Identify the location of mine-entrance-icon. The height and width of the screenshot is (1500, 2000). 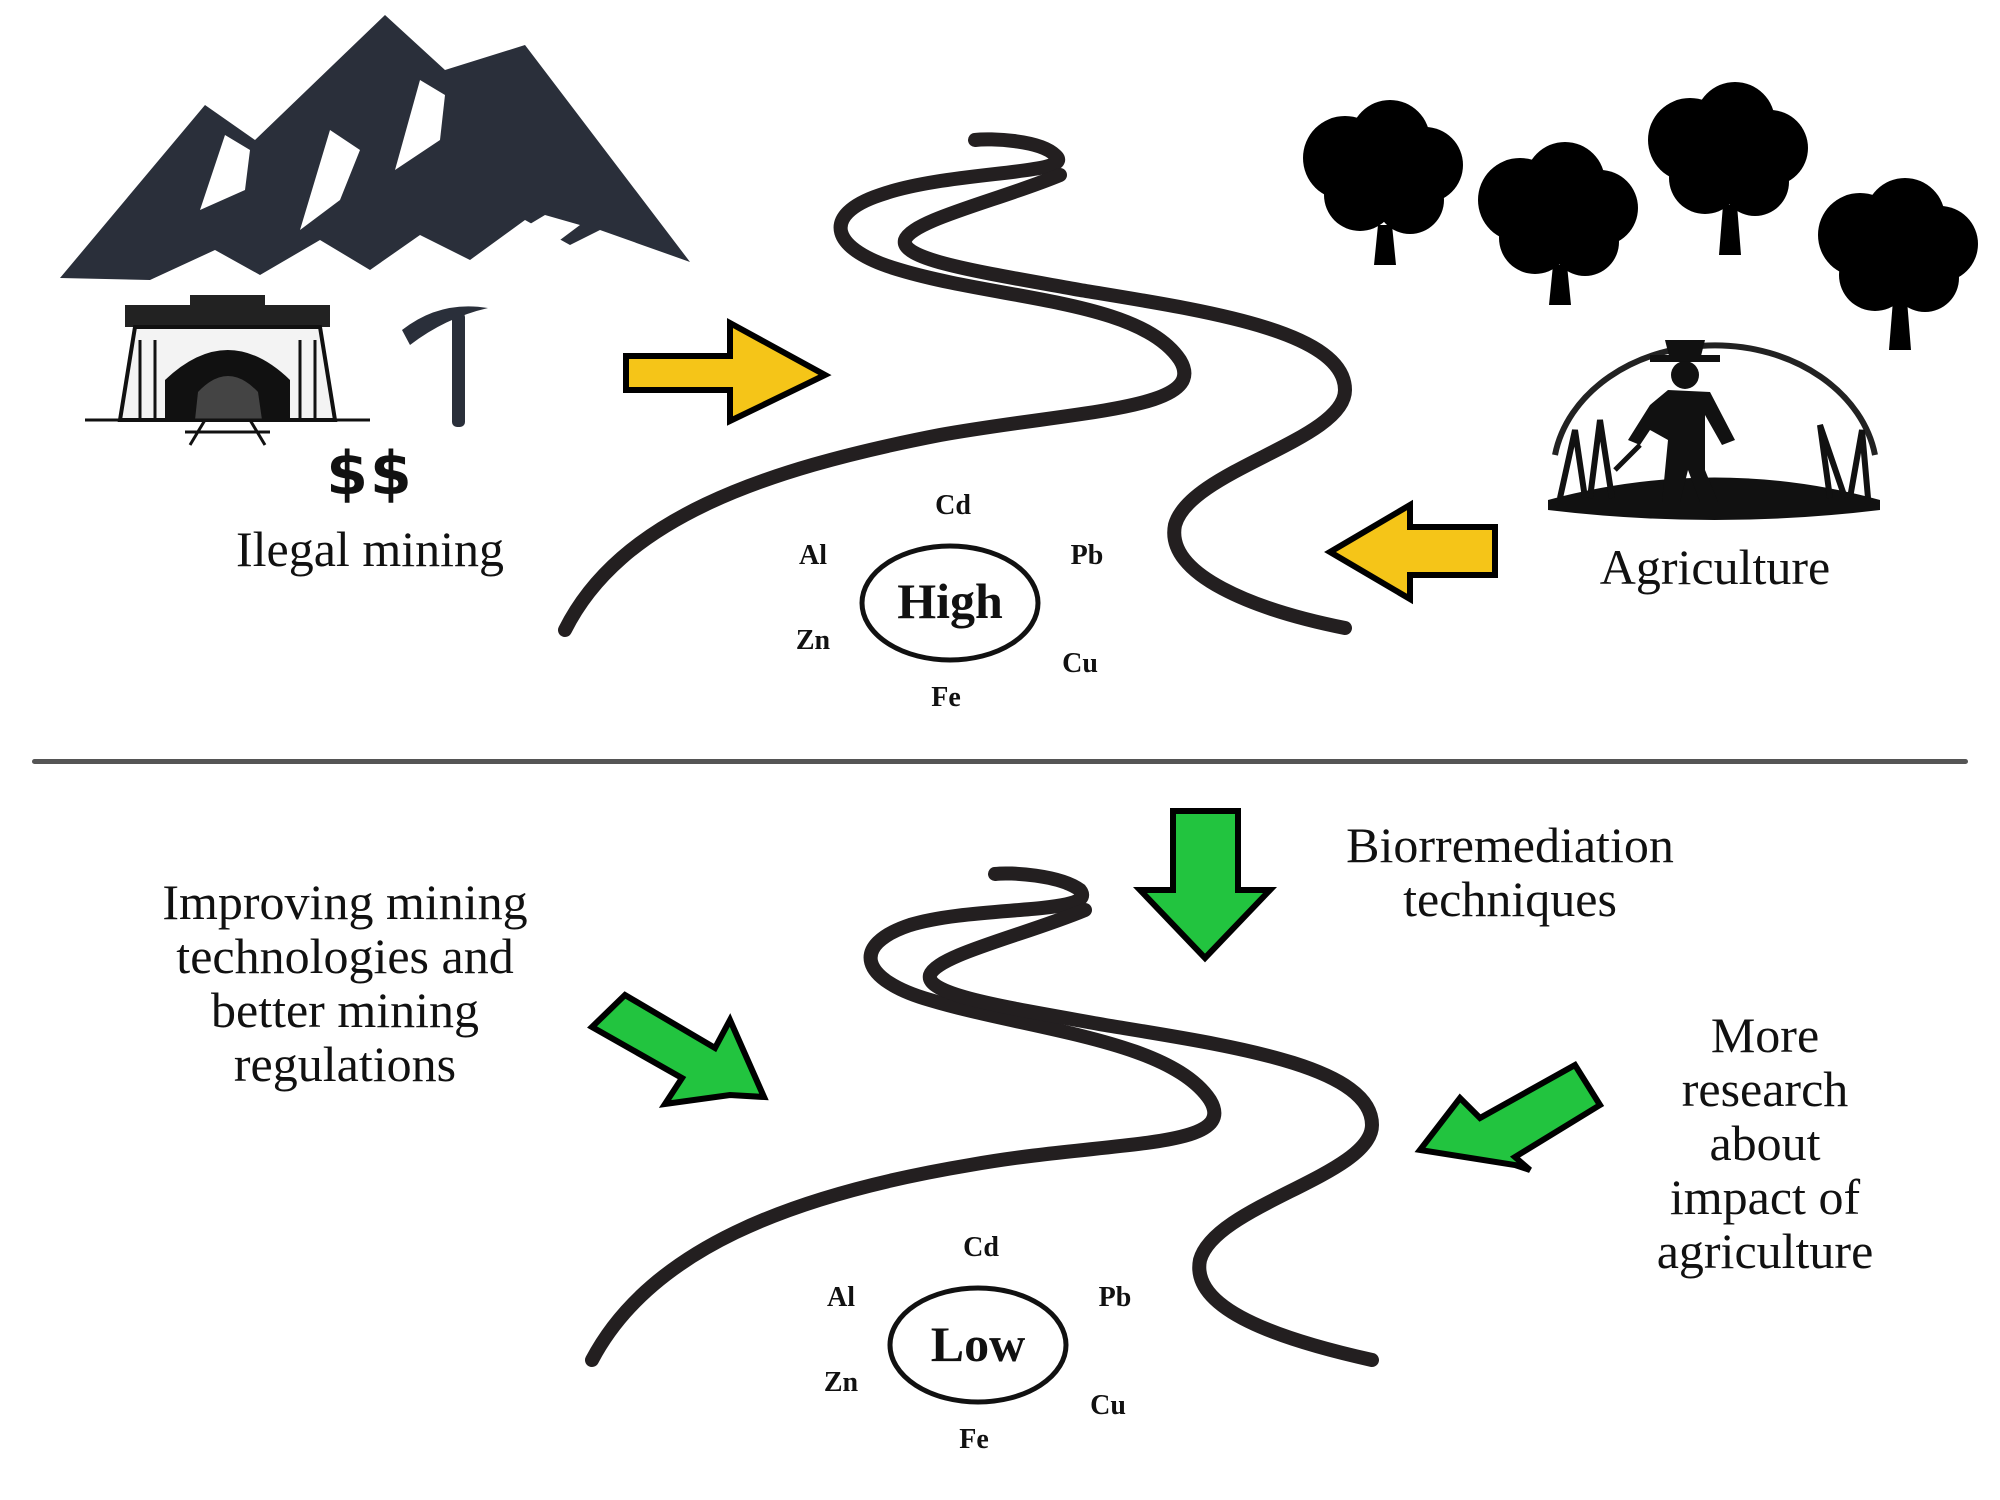
(227, 370).